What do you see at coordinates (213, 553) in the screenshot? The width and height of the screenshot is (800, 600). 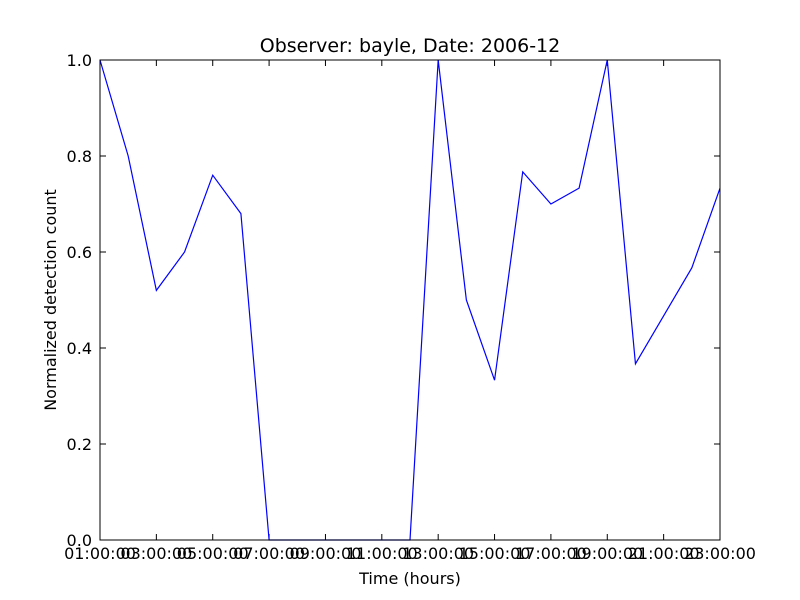 I see `x-tick-label: 05:00:00` at bounding box center [213, 553].